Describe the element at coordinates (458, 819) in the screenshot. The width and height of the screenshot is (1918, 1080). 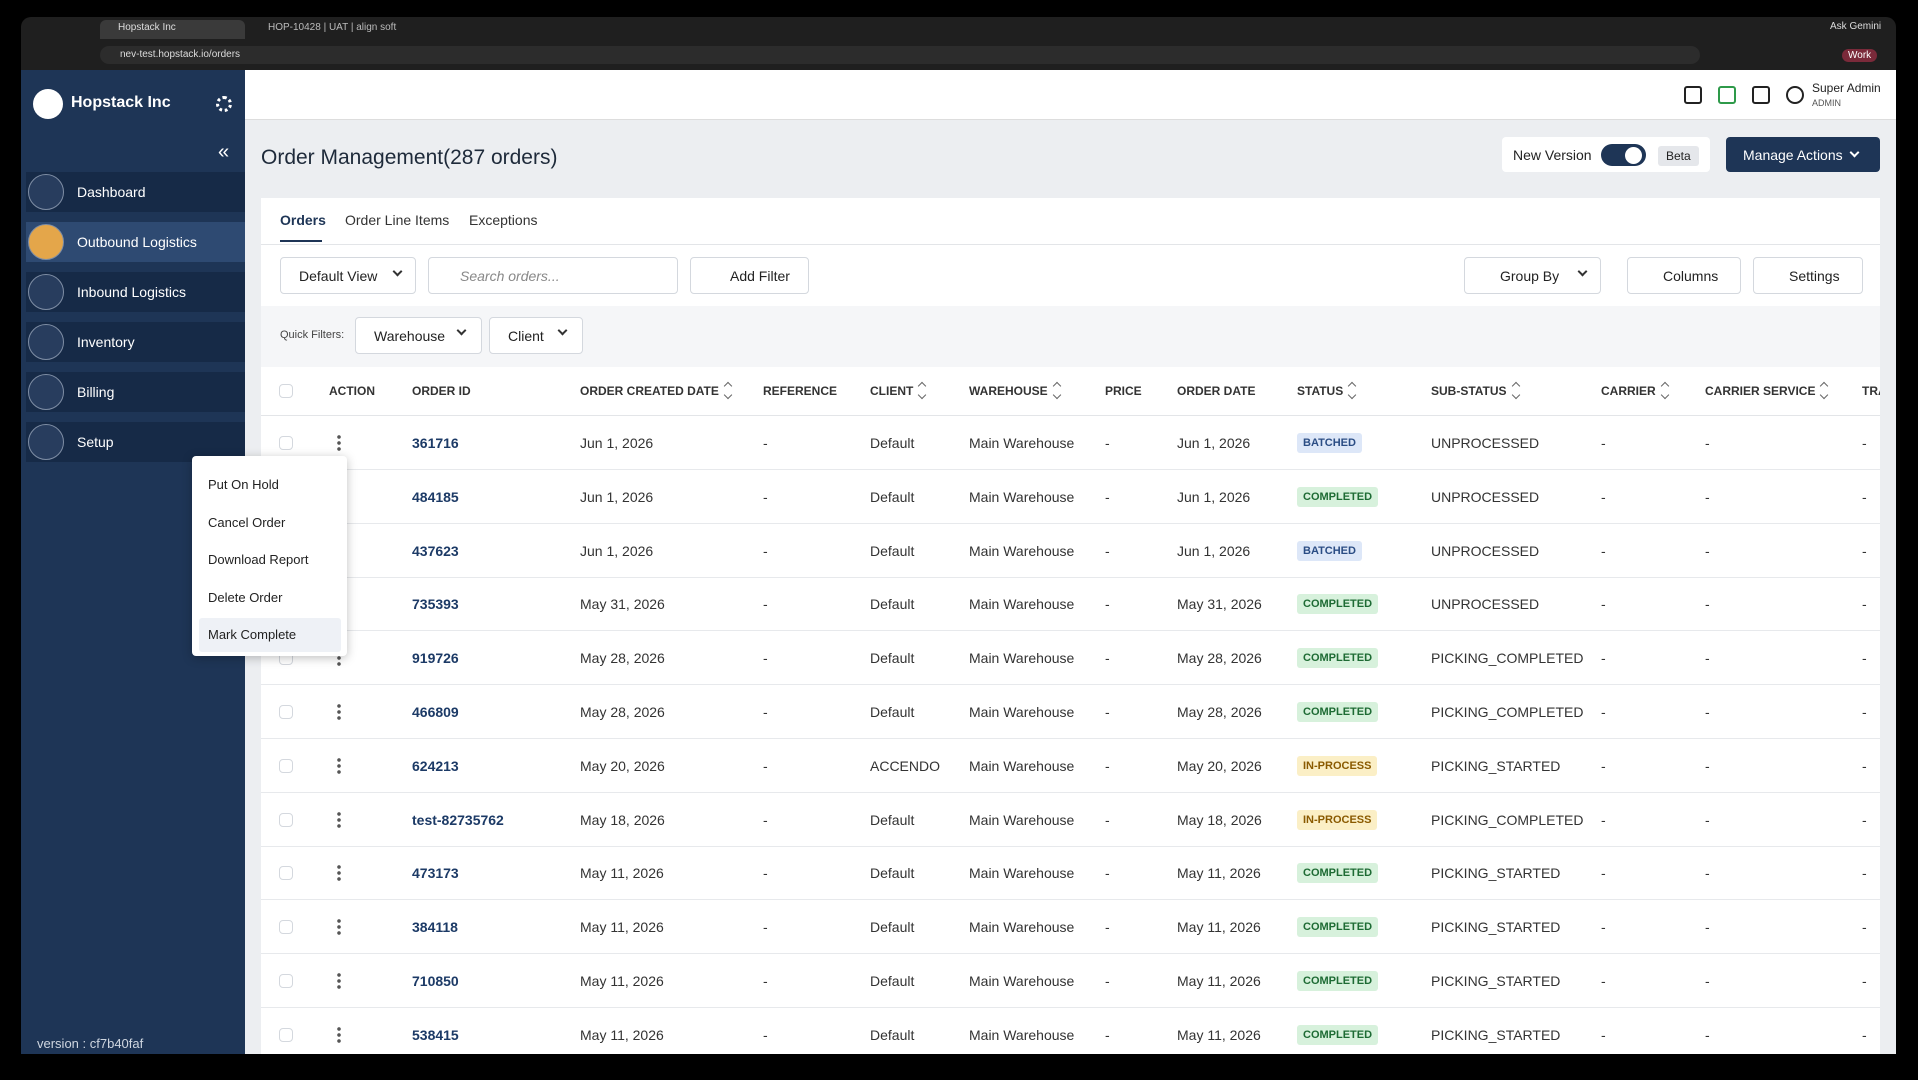
I see `order-id: test-82735762` at that location.